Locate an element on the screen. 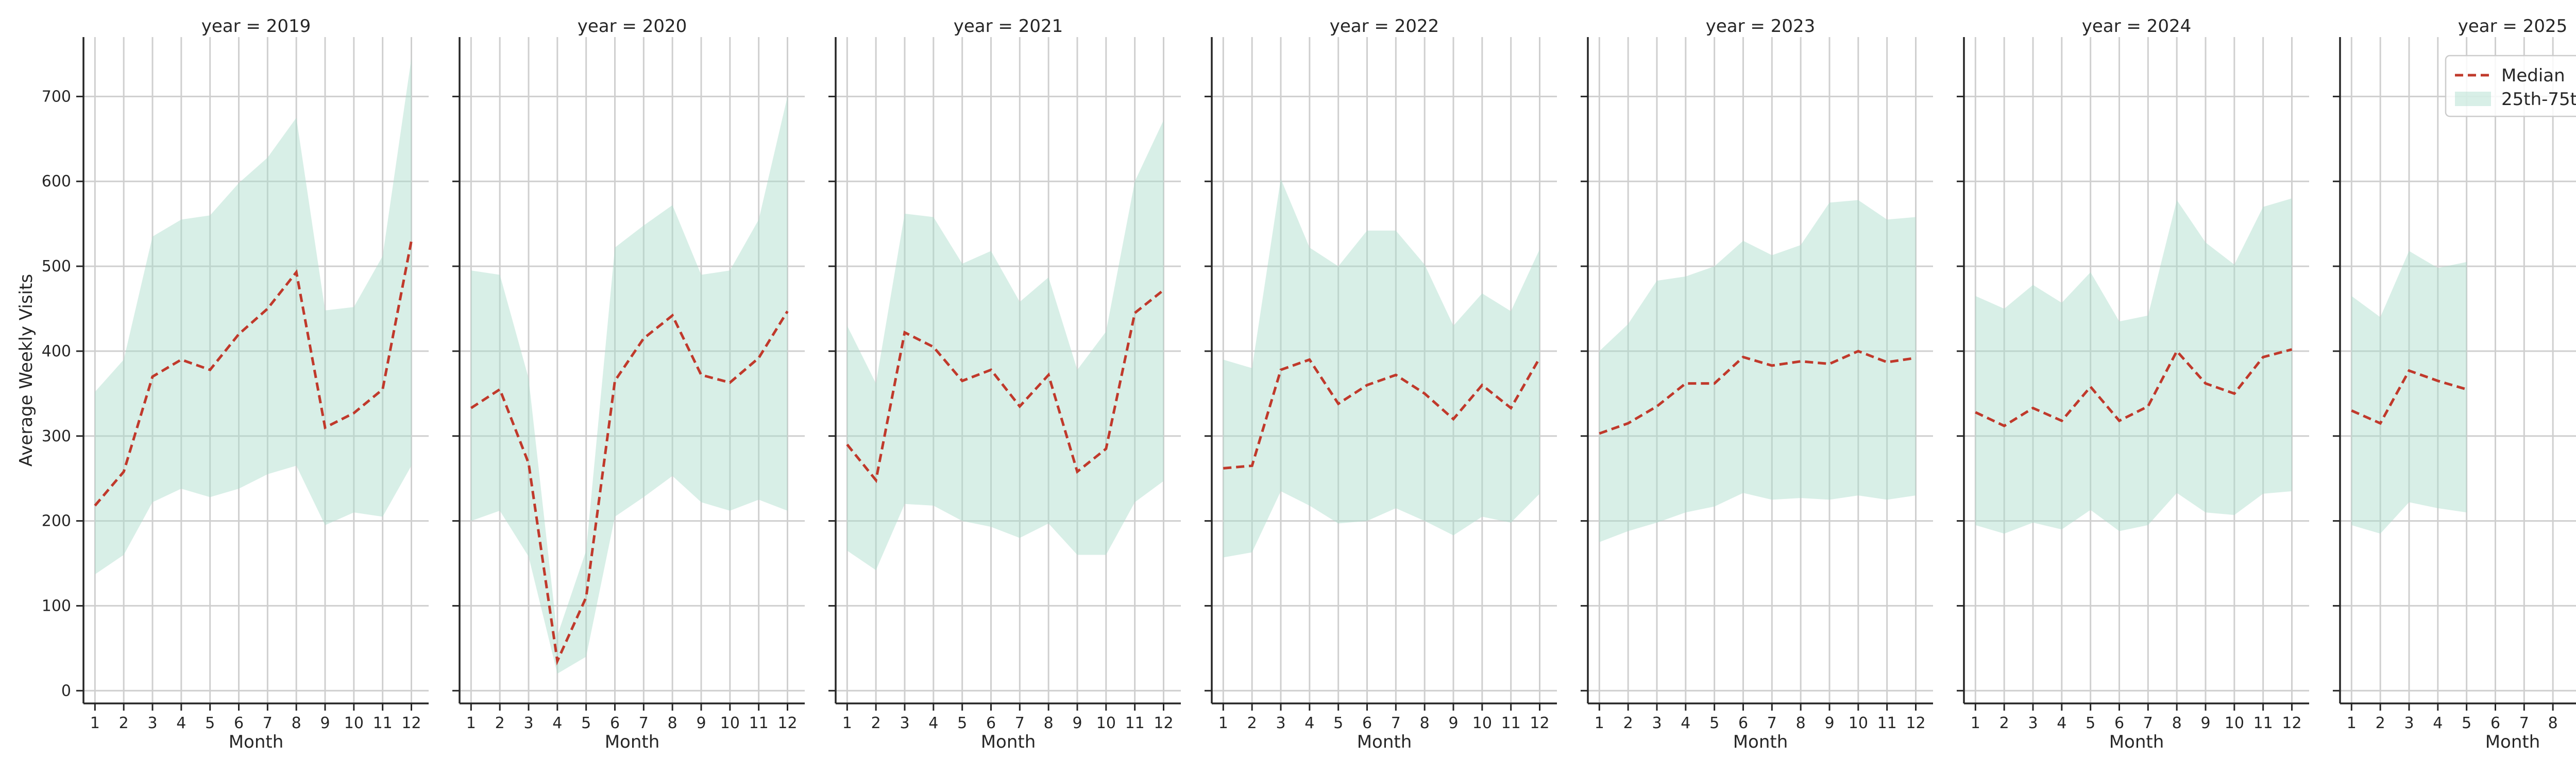 Image resolution: width=2576 pixels, height=775 pixels. y-tick-label: 600 is located at coordinates (56, 182).